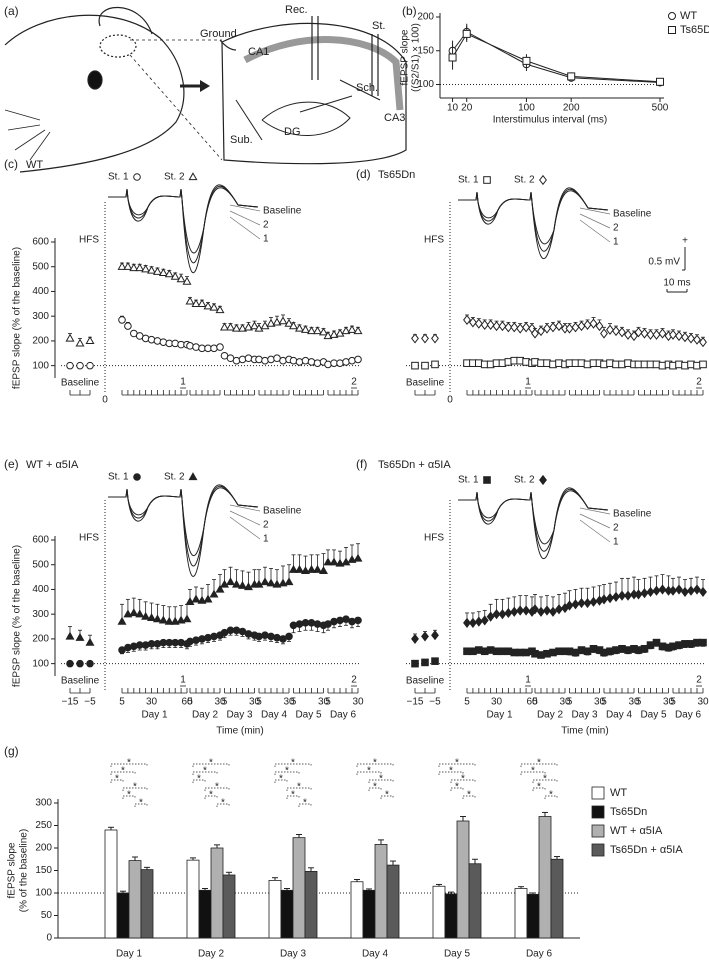 The image size is (709, 964). Describe the element at coordinates (367, 88) in the screenshot. I see `diagram-label: Sch.` at that location.